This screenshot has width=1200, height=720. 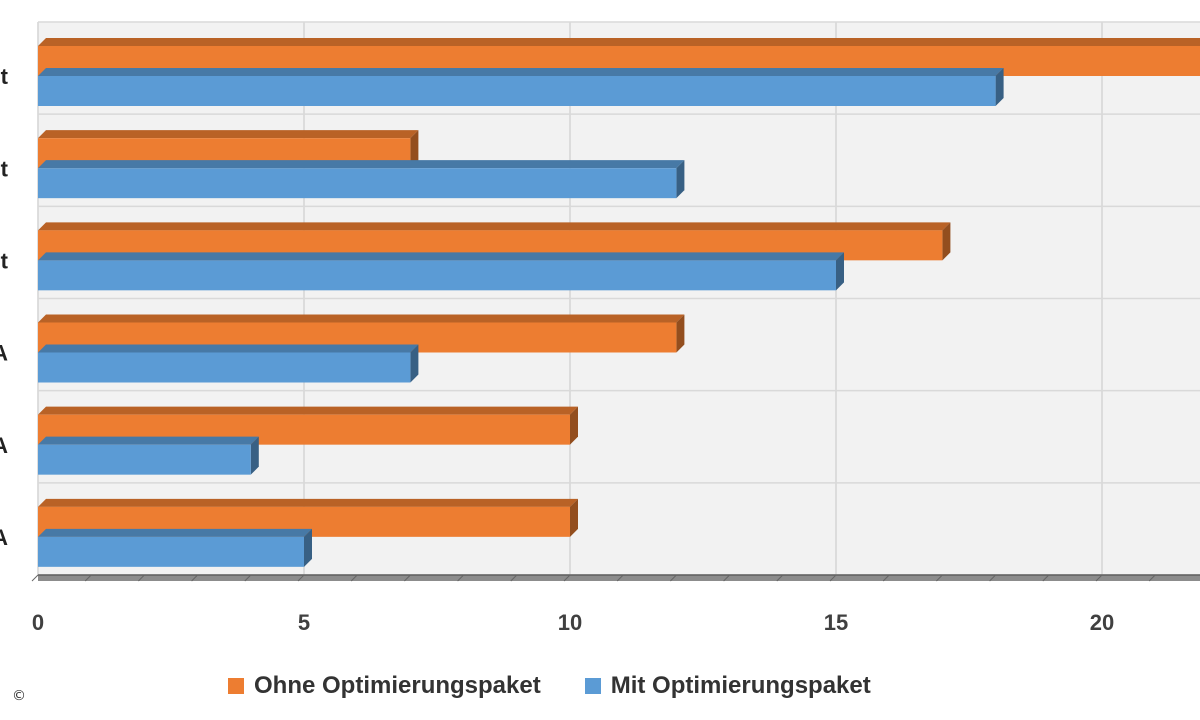 What do you see at coordinates (4, 445) in the screenshot?
I see `category-label-1: A` at bounding box center [4, 445].